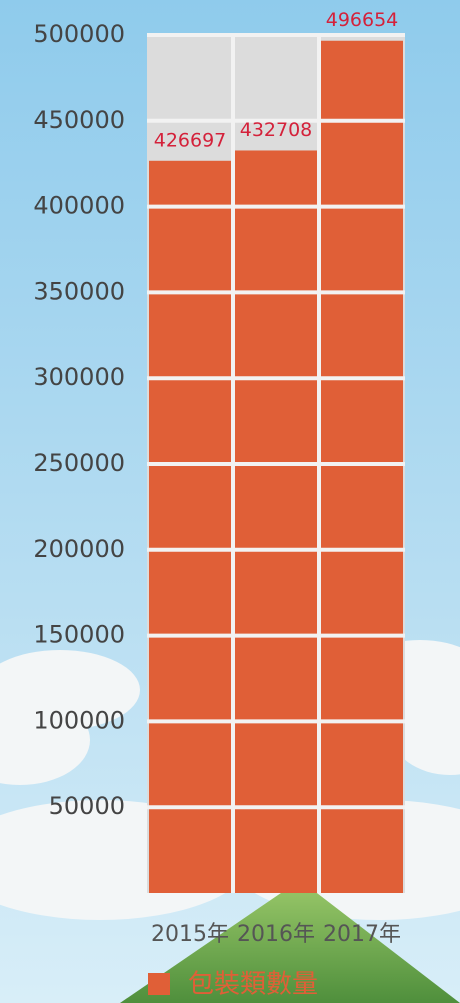 This screenshot has width=460, height=1003. What do you see at coordinates (79, 291) in the screenshot?
I see `y-tick-label: 350000` at bounding box center [79, 291].